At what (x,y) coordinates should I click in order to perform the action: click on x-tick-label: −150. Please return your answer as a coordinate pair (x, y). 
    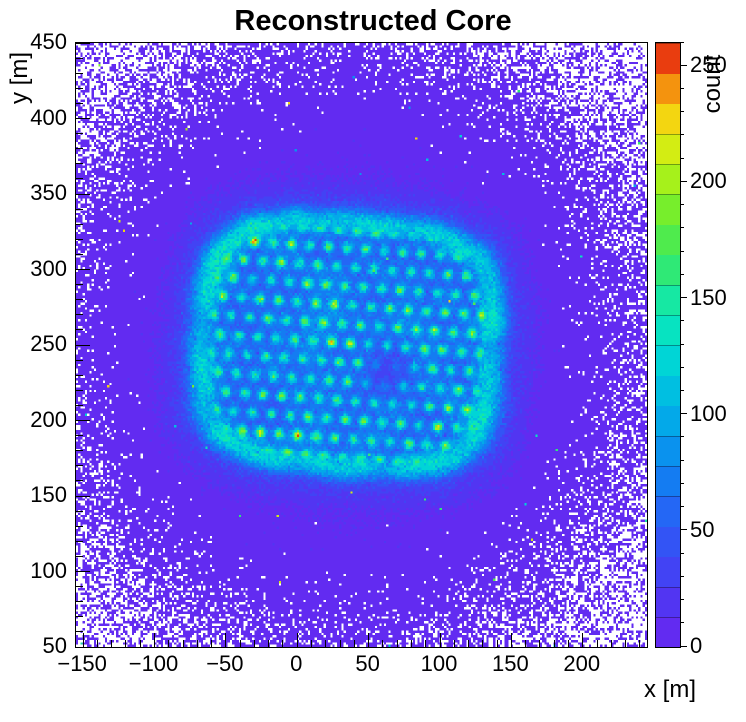
    Looking at the image, I should click on (82, 663).